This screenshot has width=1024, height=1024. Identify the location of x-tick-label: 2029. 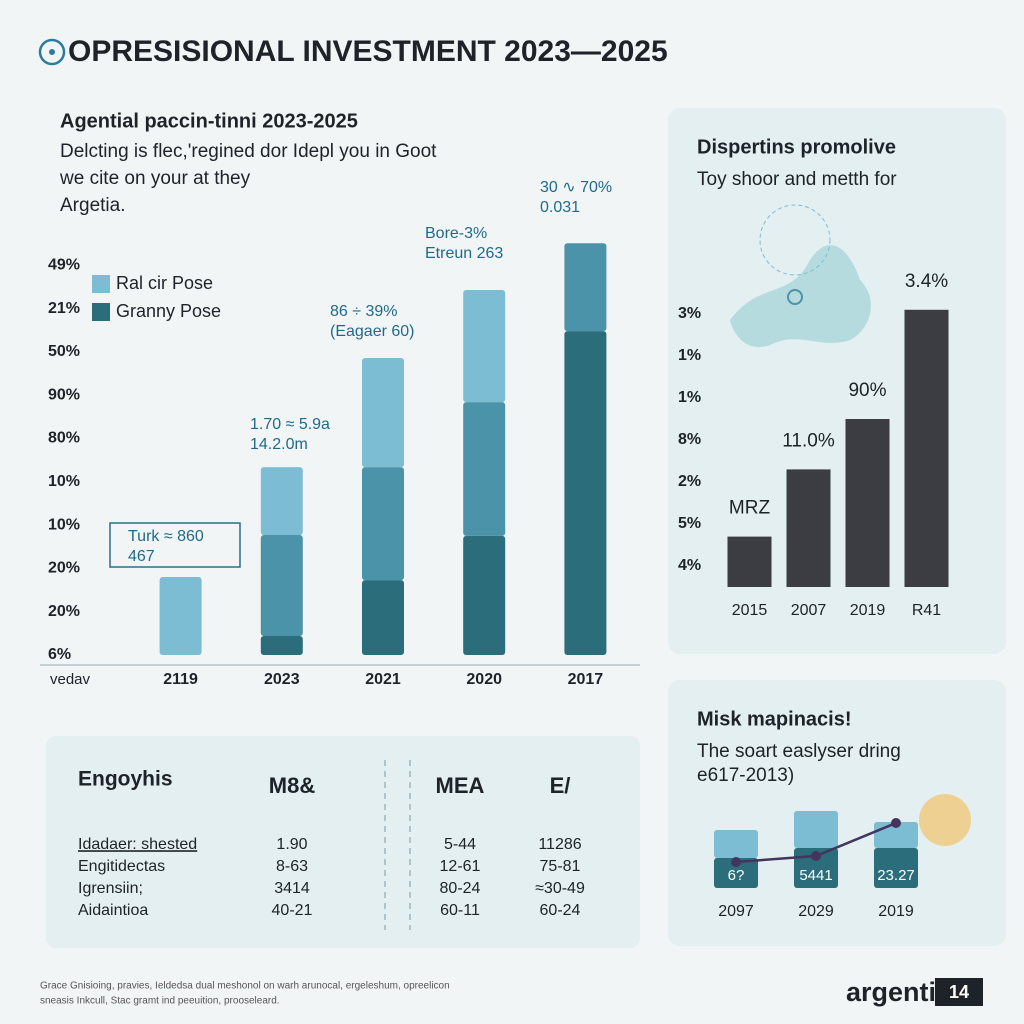
(816, 911).